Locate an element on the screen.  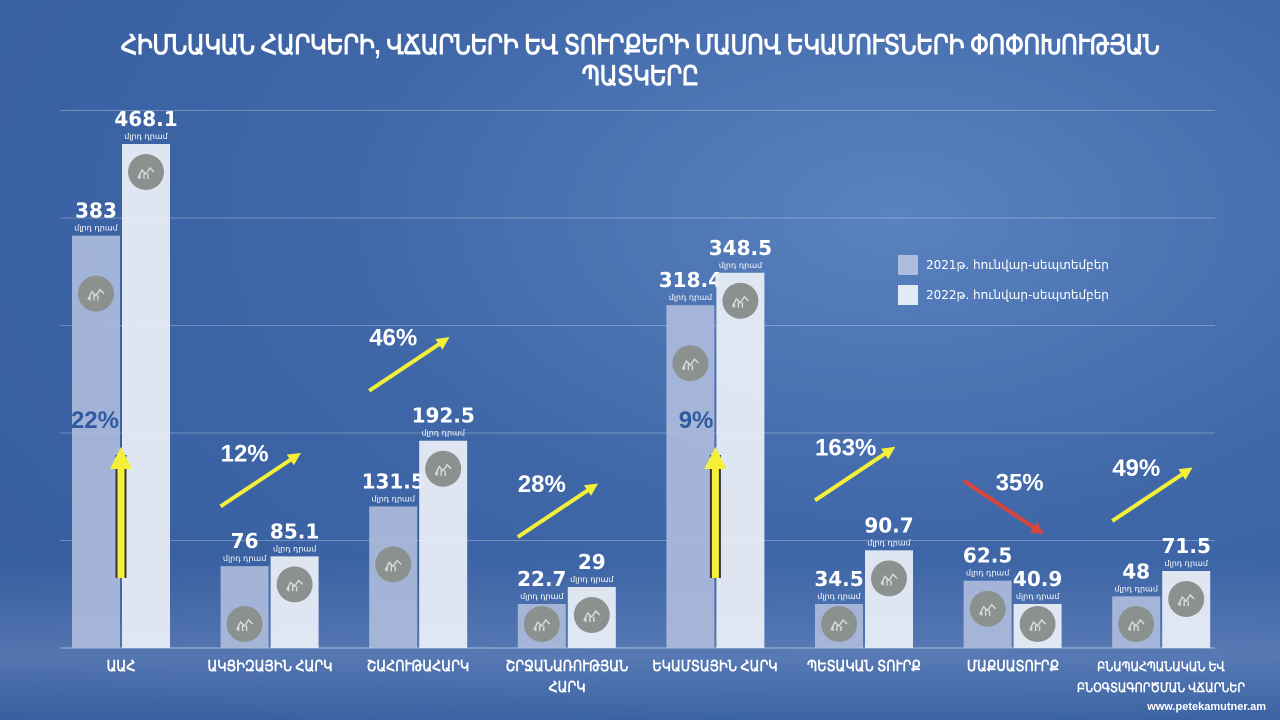
data-label: 468.1 is located at coordinates (145, 119).